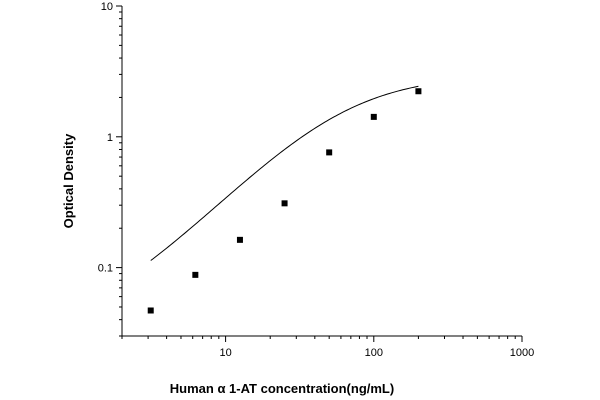 This screenshot has width=600, height=400. Describe the element at coordinates (282, 388) in the screenshot. I see `x-axis-title: Human α 1-AT concentration(ng/mL)` at that location.